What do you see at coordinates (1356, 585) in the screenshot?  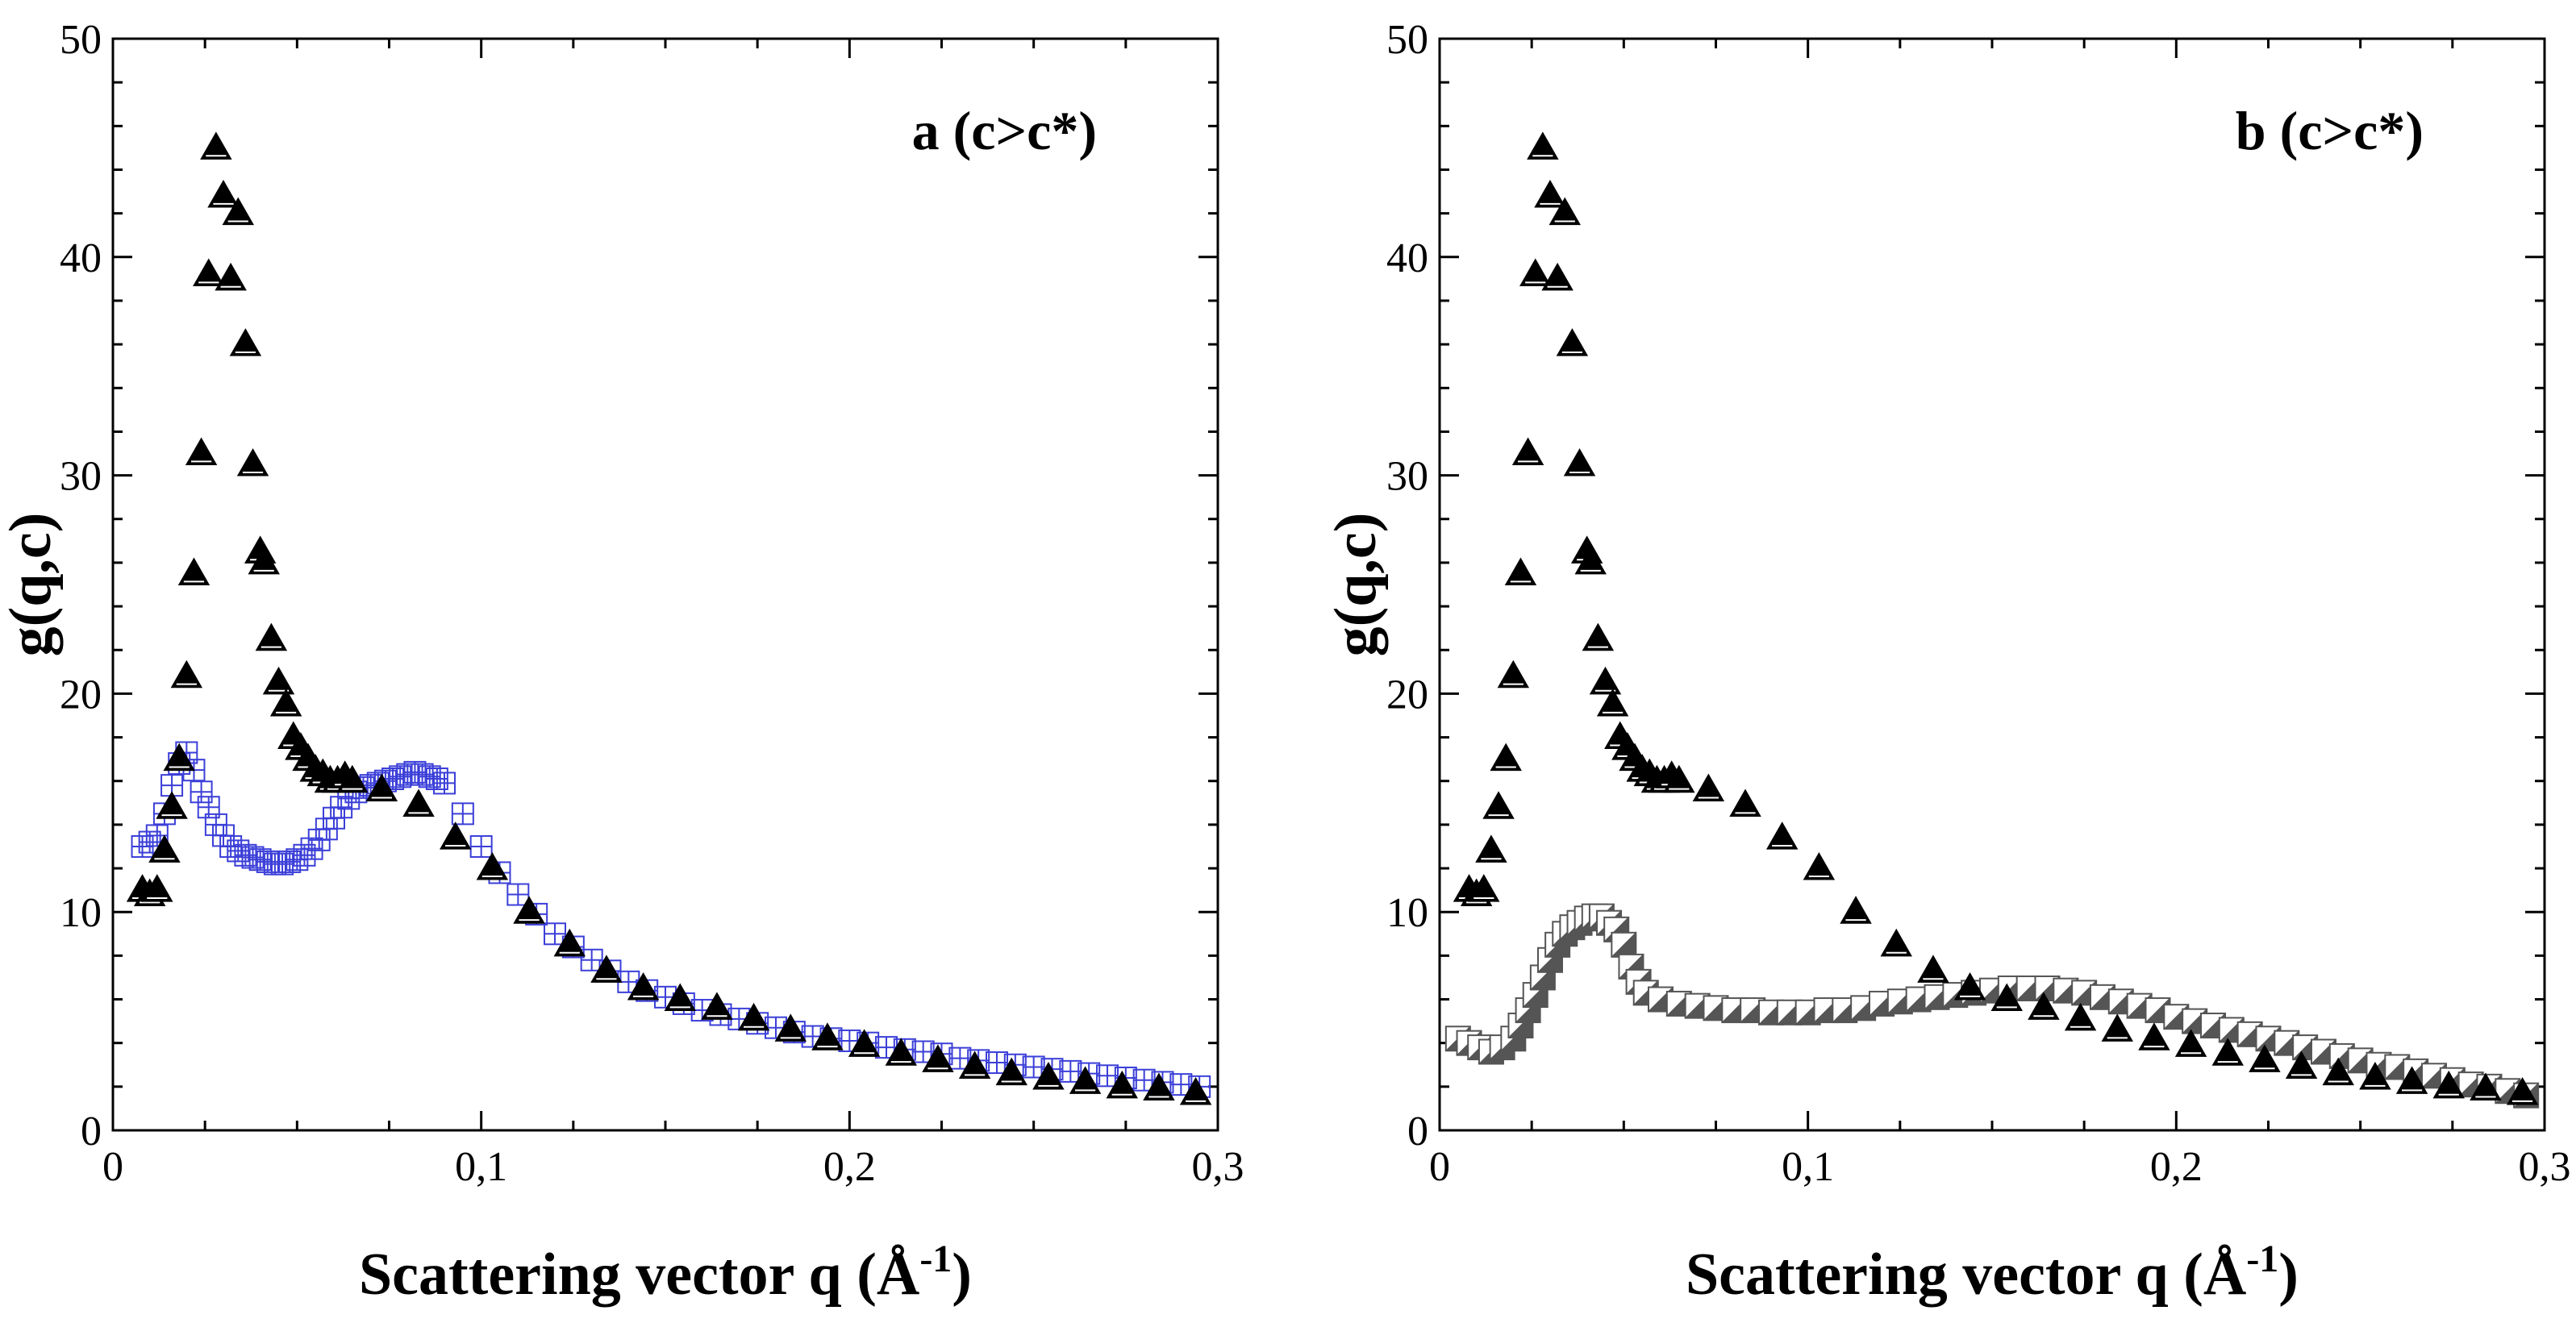 I see `y-axis-title: g(q,c)` at bounding box center [1356, 585].